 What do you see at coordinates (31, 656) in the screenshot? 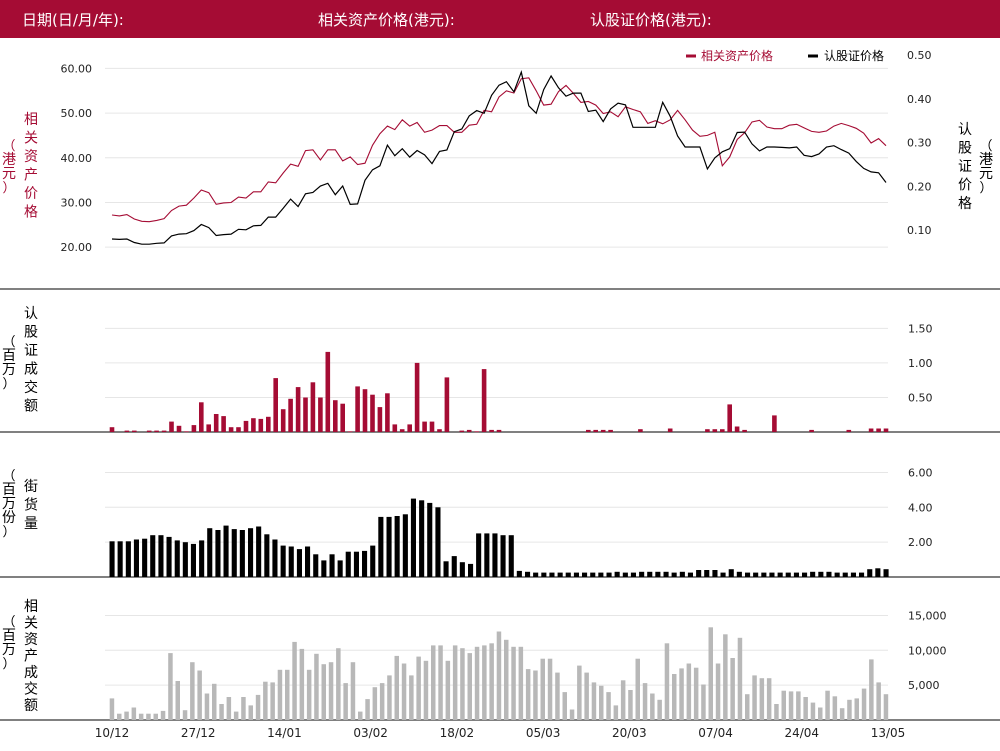
I see `underlying-turnover-title: 相关资产成交额` at bounding box center [31, 656].